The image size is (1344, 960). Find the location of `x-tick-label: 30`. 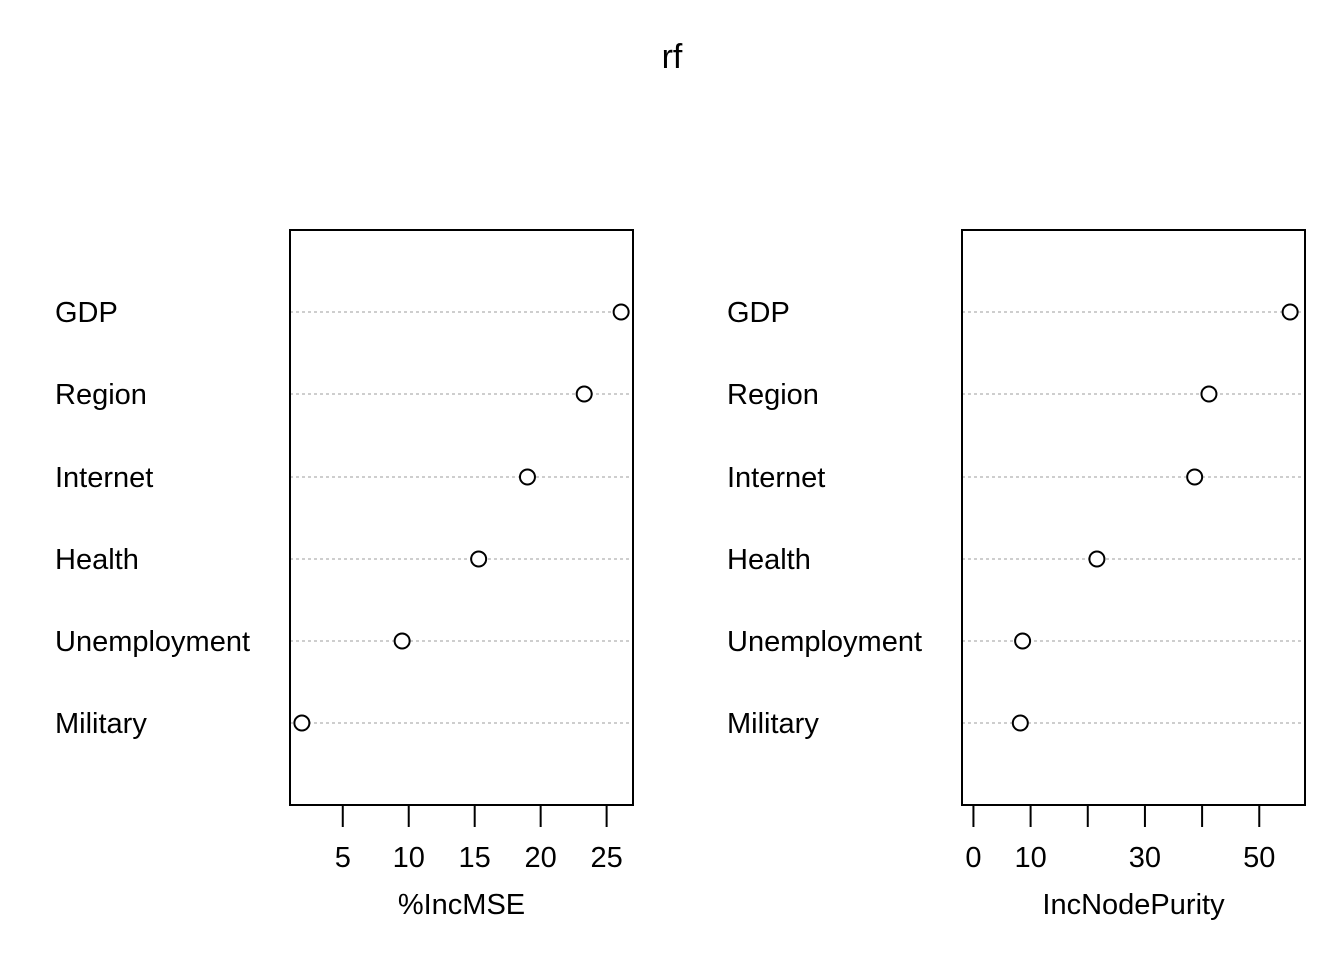

x-tick-label: 30 is located at coordinates (1145, 858).